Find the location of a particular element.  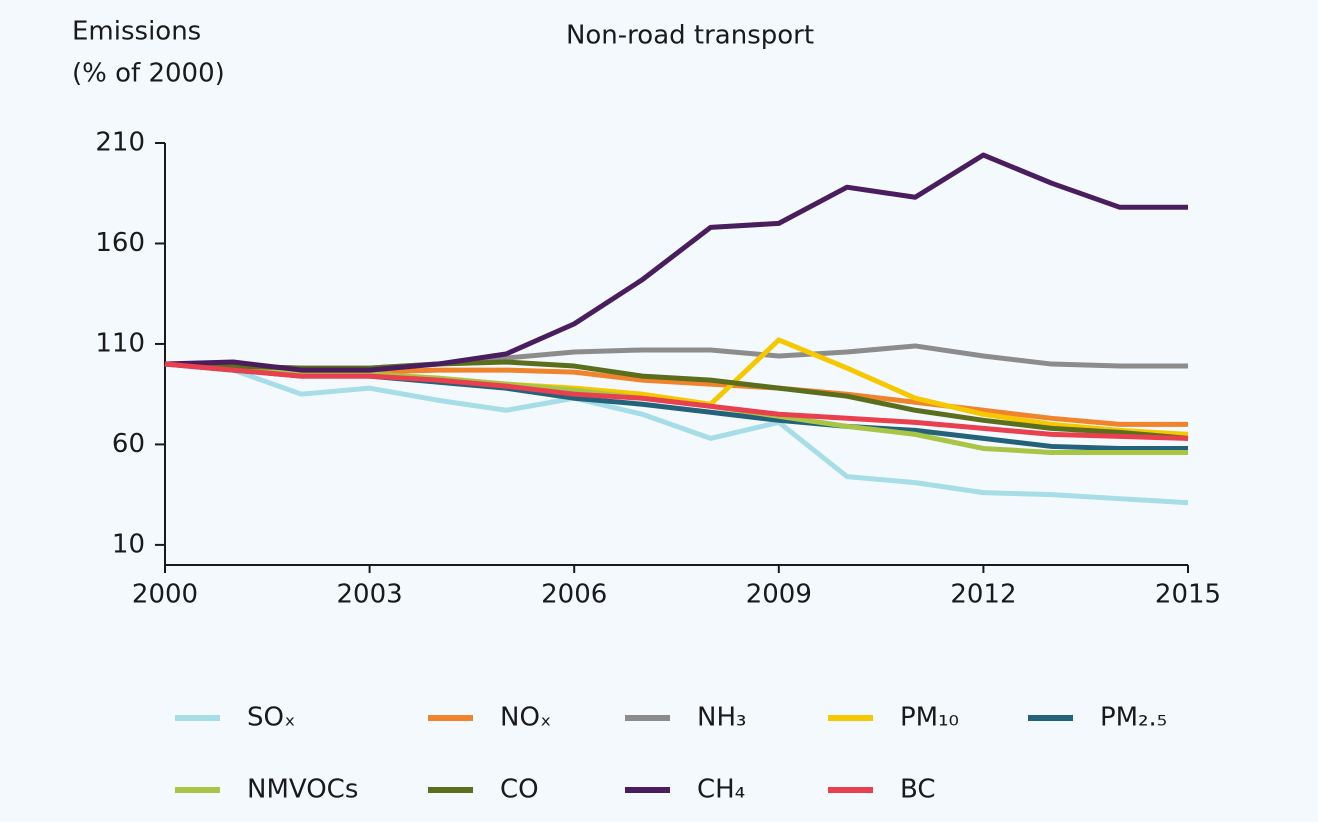

y-axis-label: Emissions is located at coordinates (136, 32).